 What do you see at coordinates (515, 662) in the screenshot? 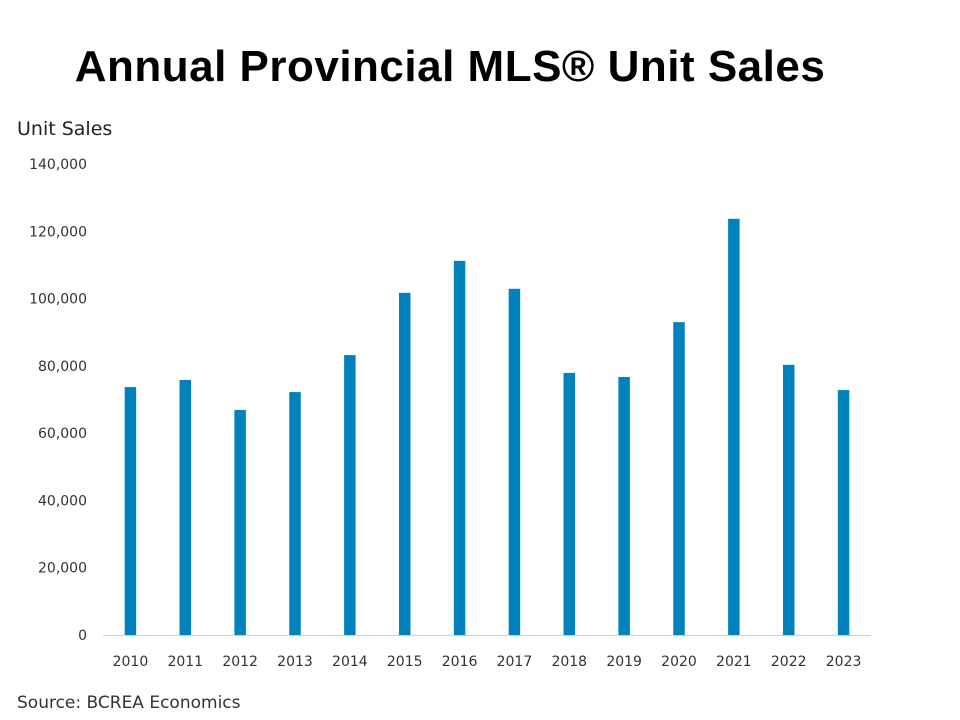
I see `x-tick-label: 2017` at bounding box center [515, 662].